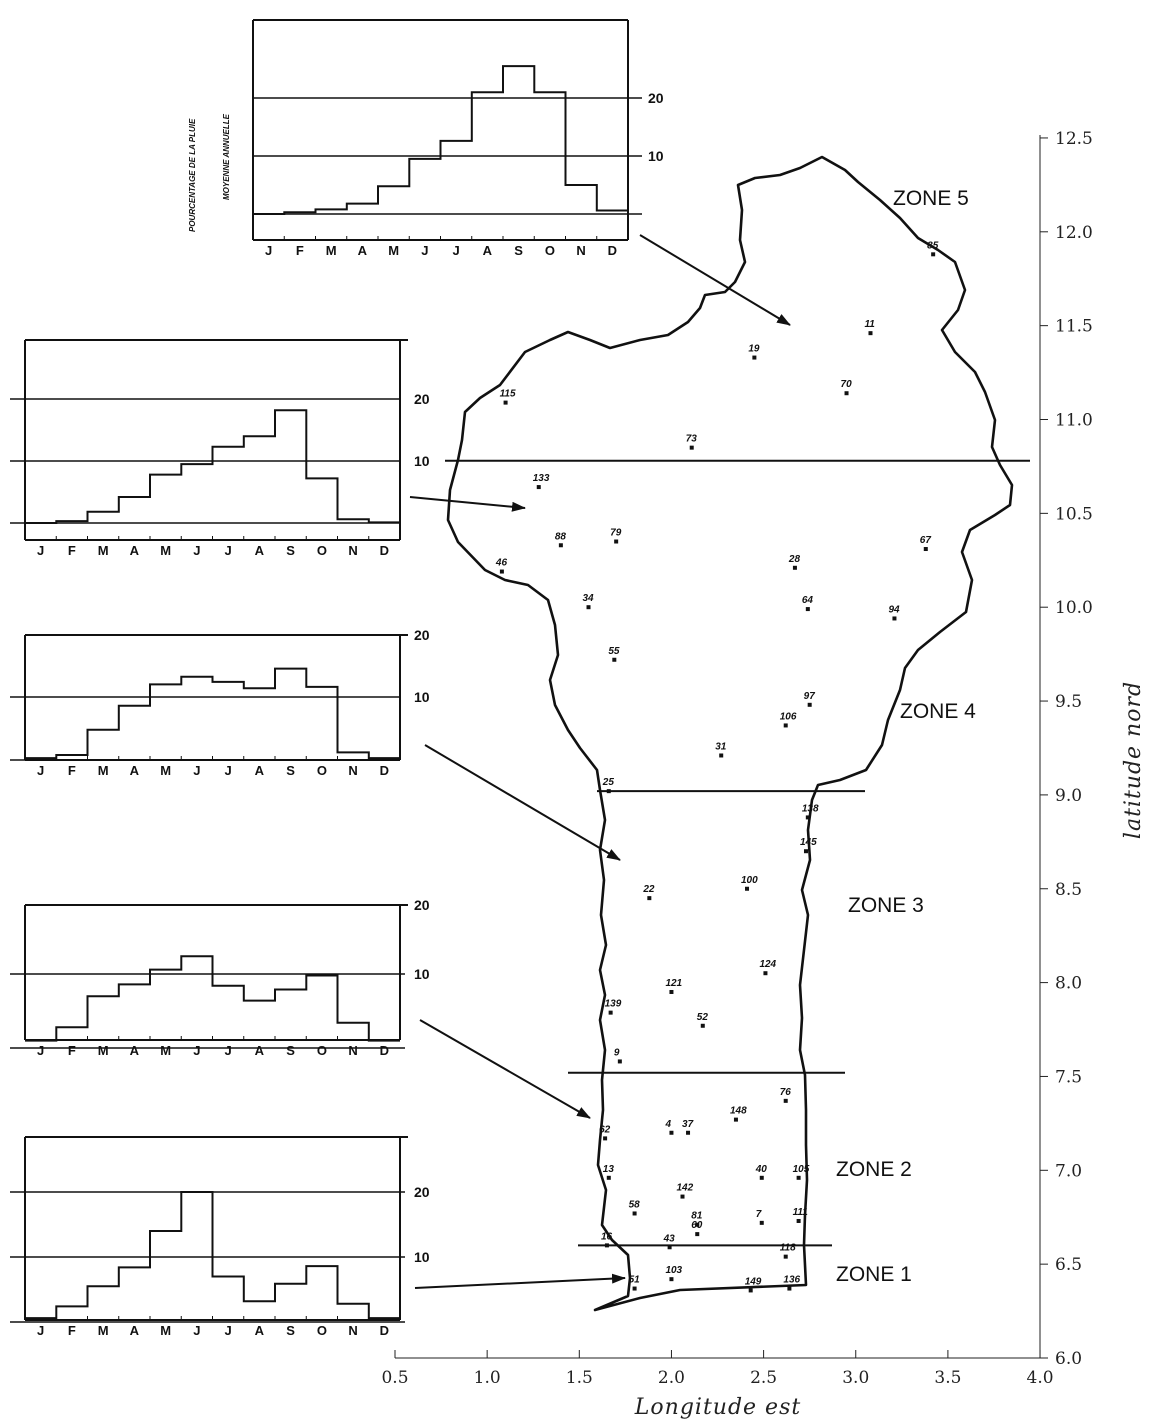  What do you see at coordinates (703, 1017) in the screenshot?
I see `station-label: 52` at bounding box center [703, 1017].